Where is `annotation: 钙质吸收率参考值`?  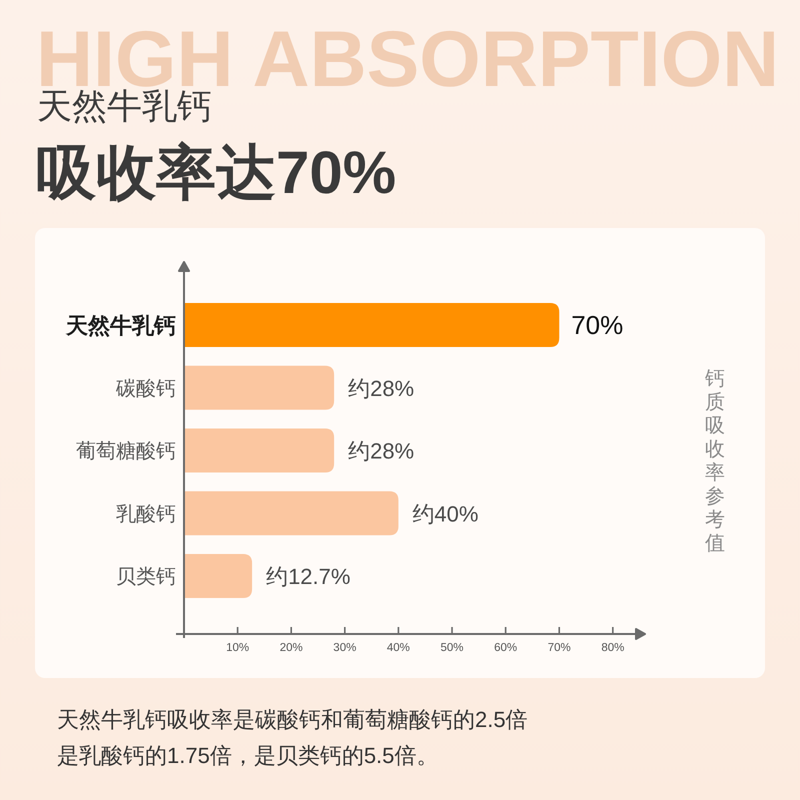 annotation: 钙质吸收率参考值 is located at coordinates (715, 461).